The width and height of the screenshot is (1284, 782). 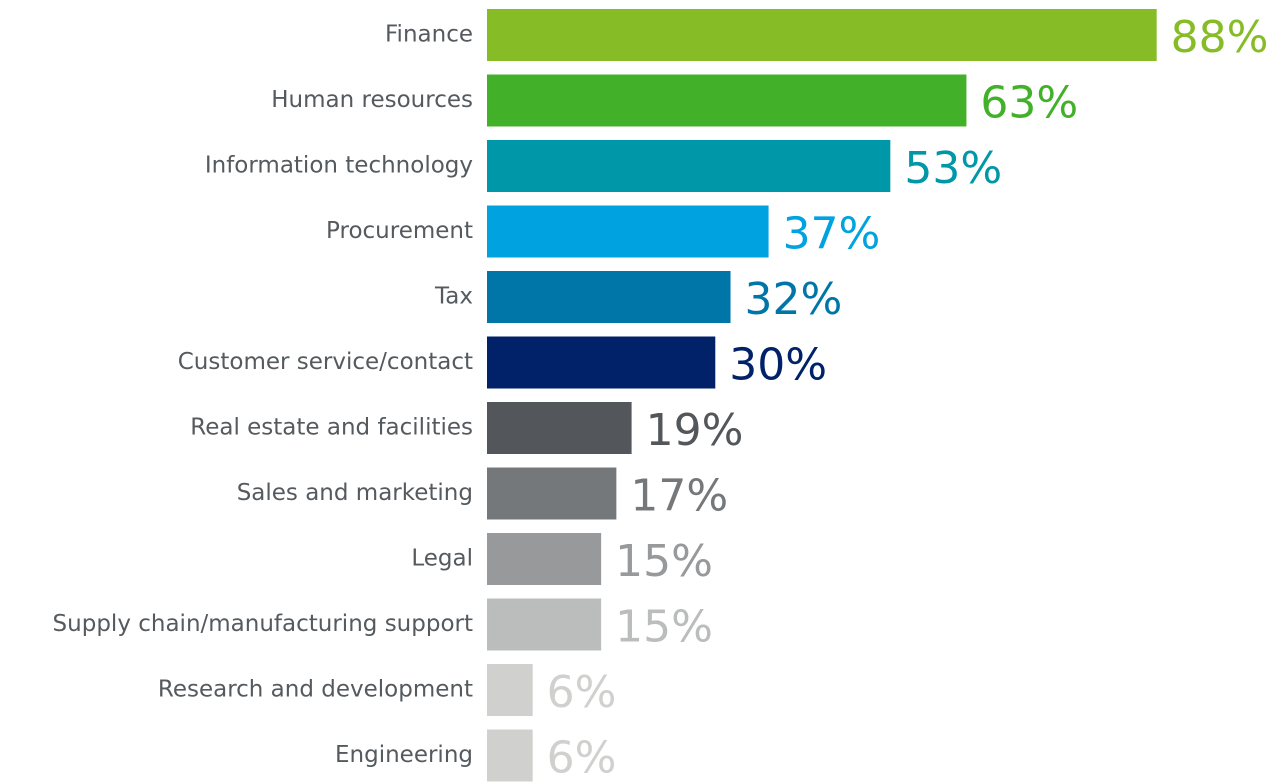 I want to click on value-label: 37%, so click(x=832, y=234).